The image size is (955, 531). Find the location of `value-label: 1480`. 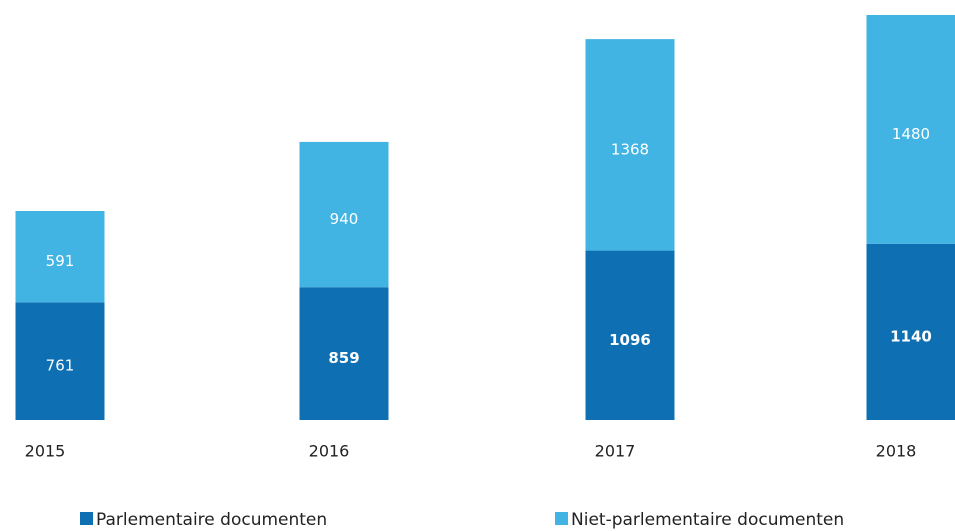

value-label: 1480 is located at coordinates (911, 134).